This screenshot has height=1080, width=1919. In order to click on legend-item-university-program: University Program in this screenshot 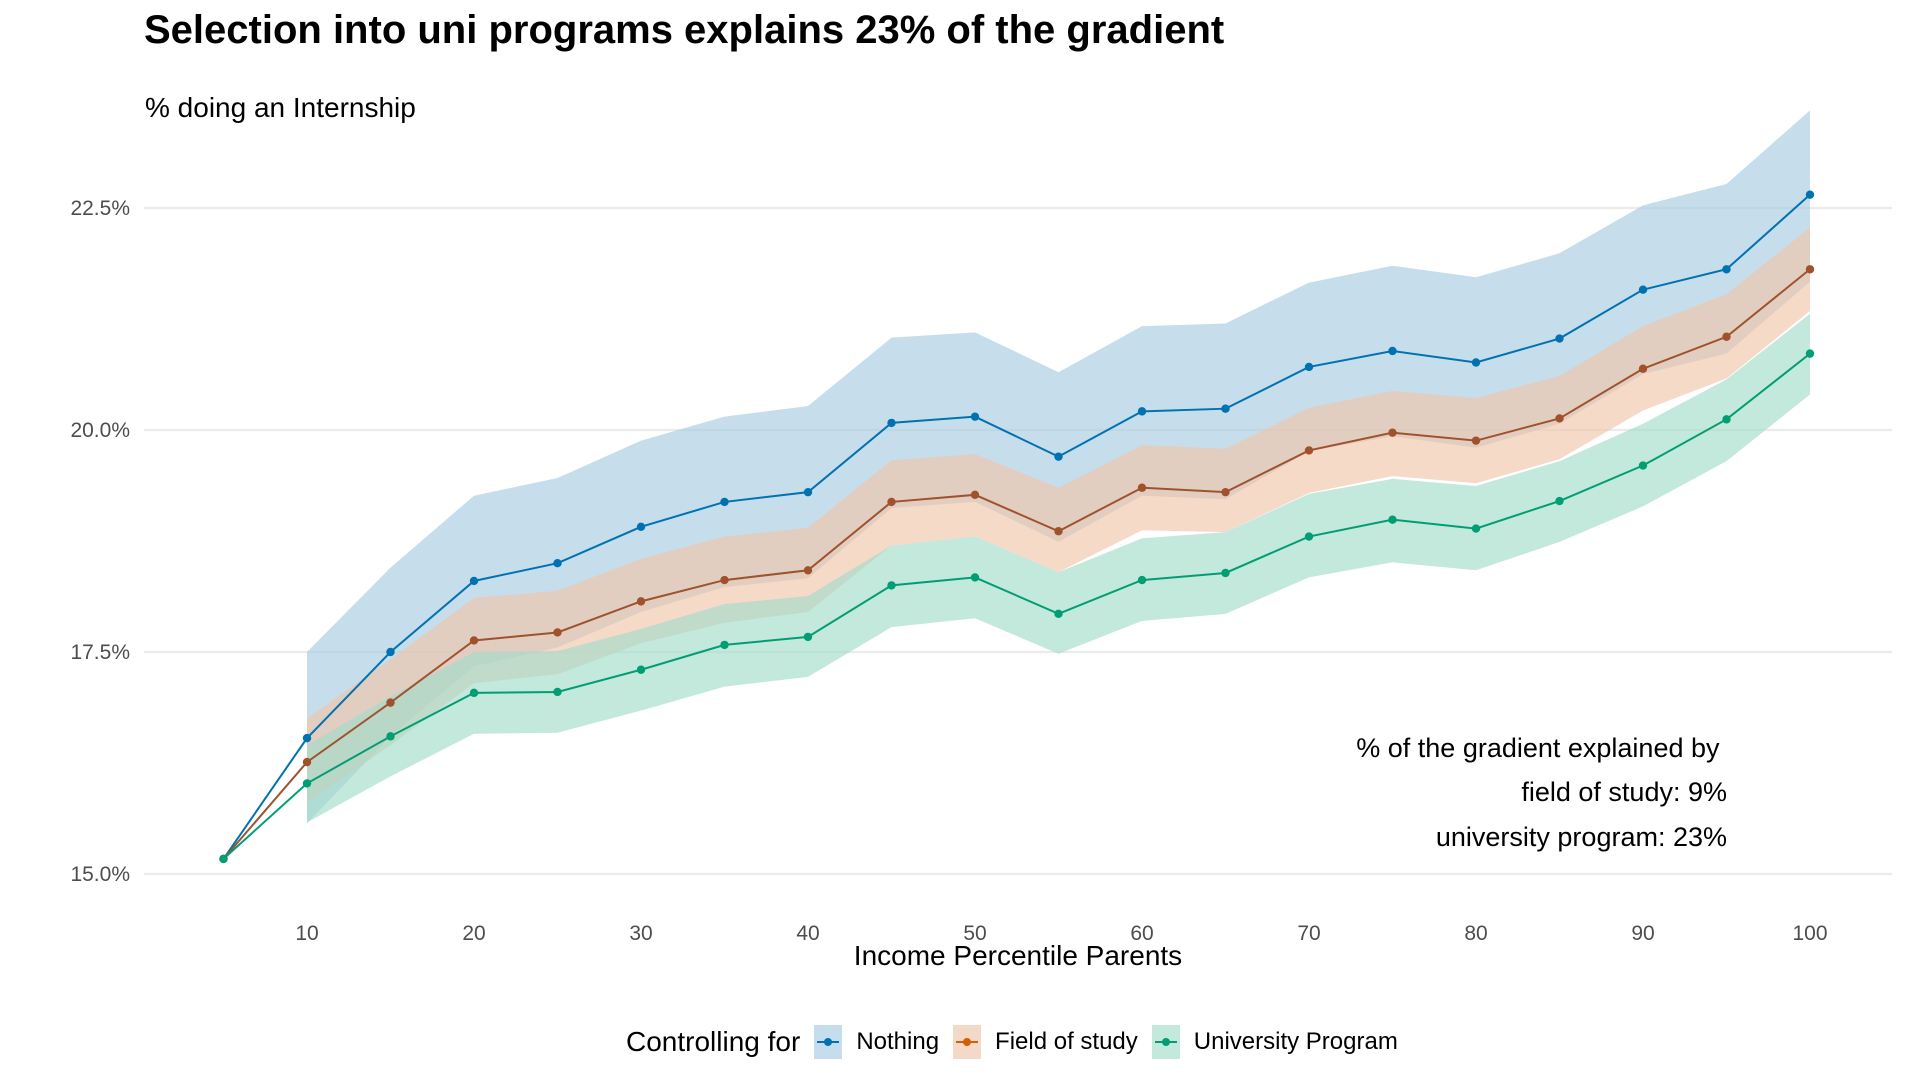, I will do `click(1274, 1042)`.